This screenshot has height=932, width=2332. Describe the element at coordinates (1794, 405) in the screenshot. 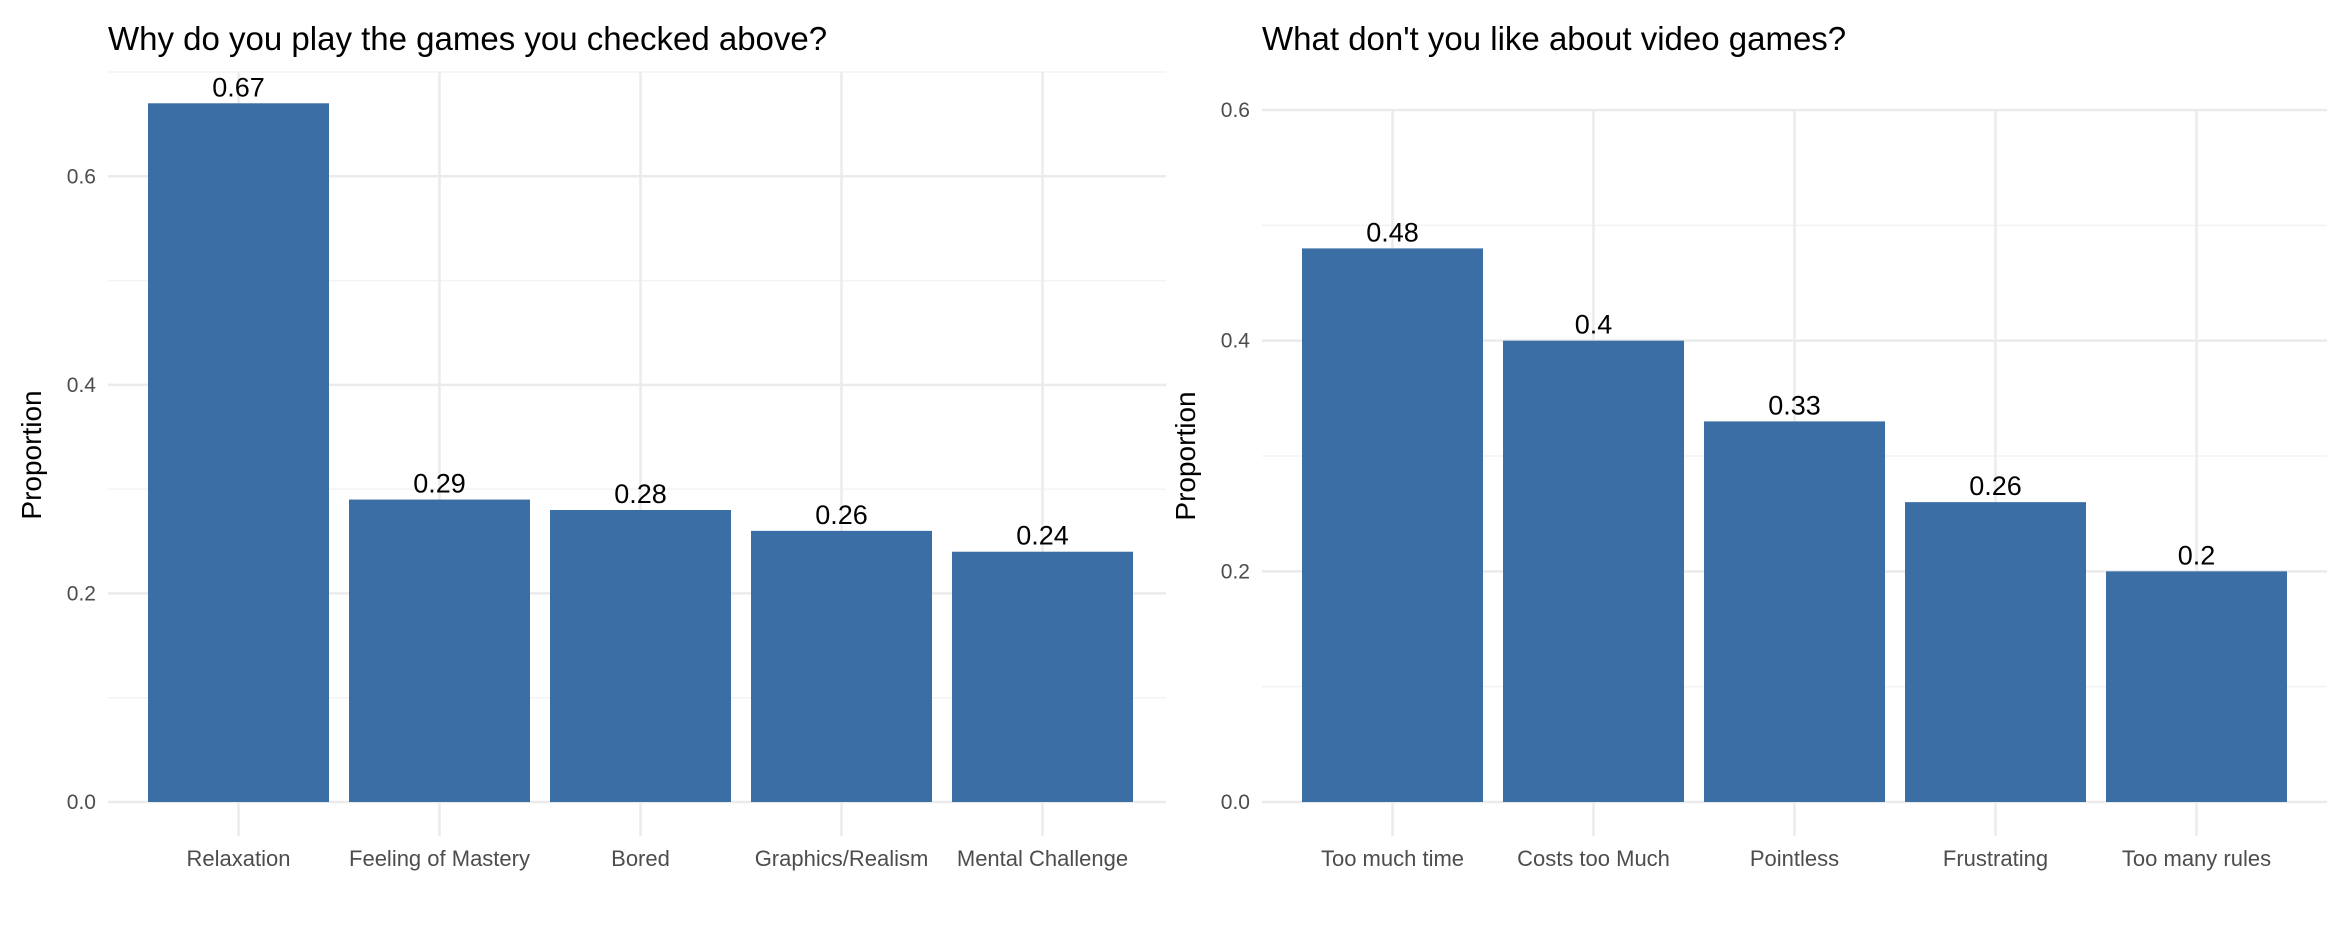

I see `data-label: 0.33` at that location.